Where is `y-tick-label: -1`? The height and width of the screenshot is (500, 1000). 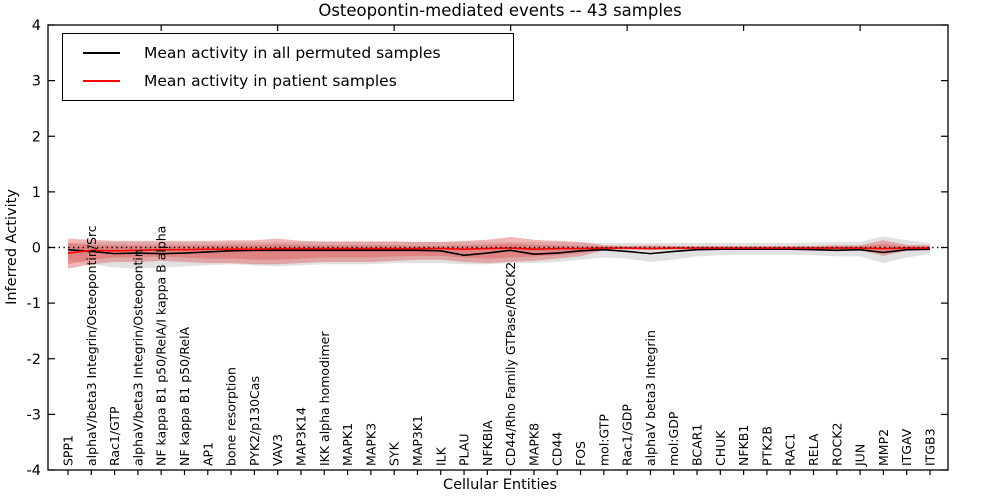
y-tick-label: -1 is located at coordinates (34, 304).